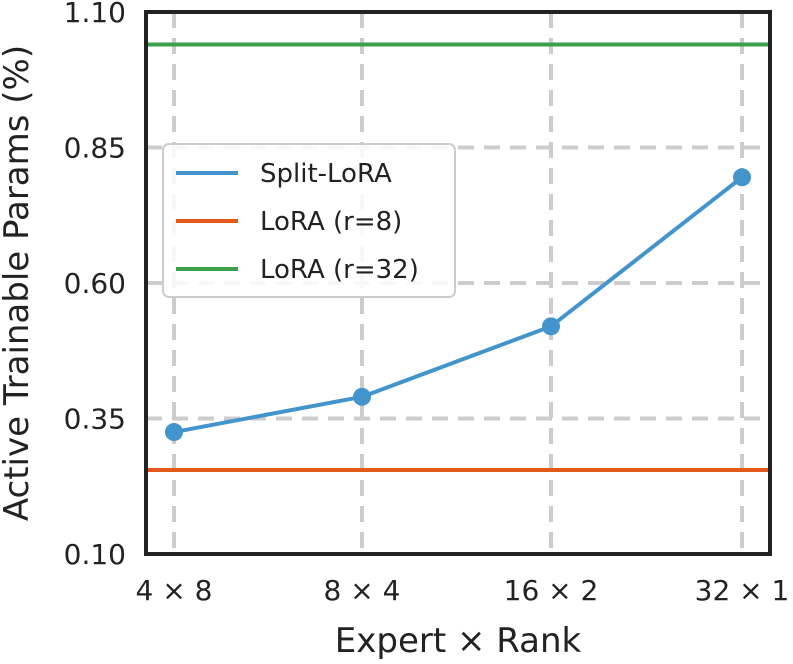 The width and height of the screenshot is (793, 664). I want to click on y-tick-label: 0.35, so click(95, 419).